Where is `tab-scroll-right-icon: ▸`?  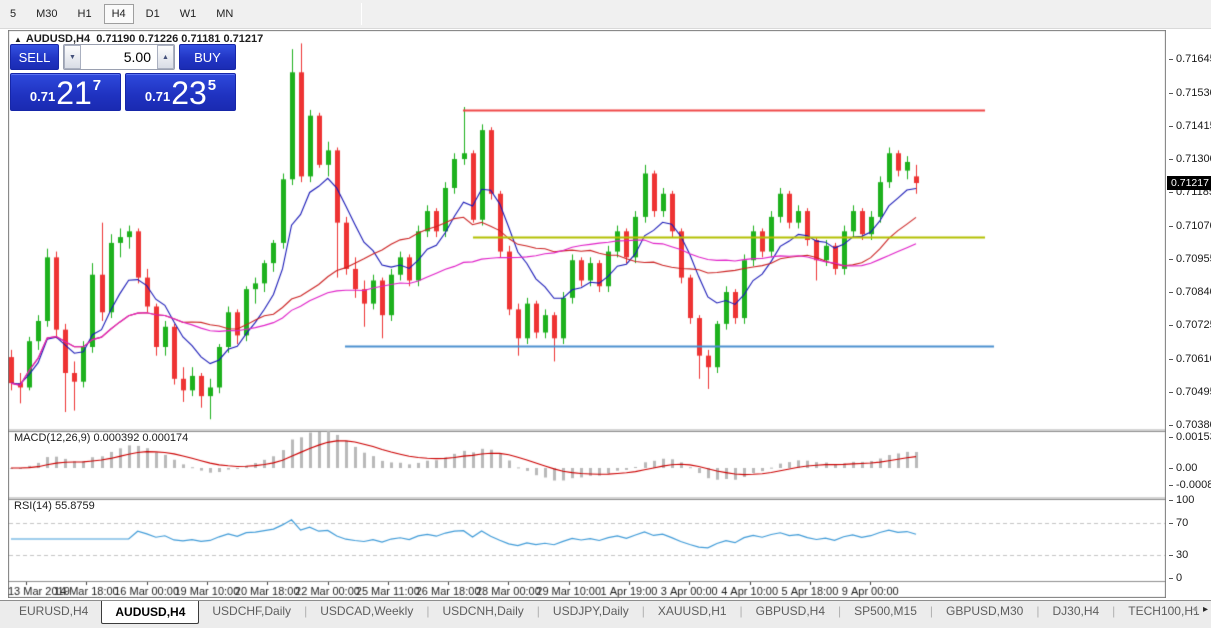 tab-scroll-right-icon: ▸ is located at coordinates (1205, 609).